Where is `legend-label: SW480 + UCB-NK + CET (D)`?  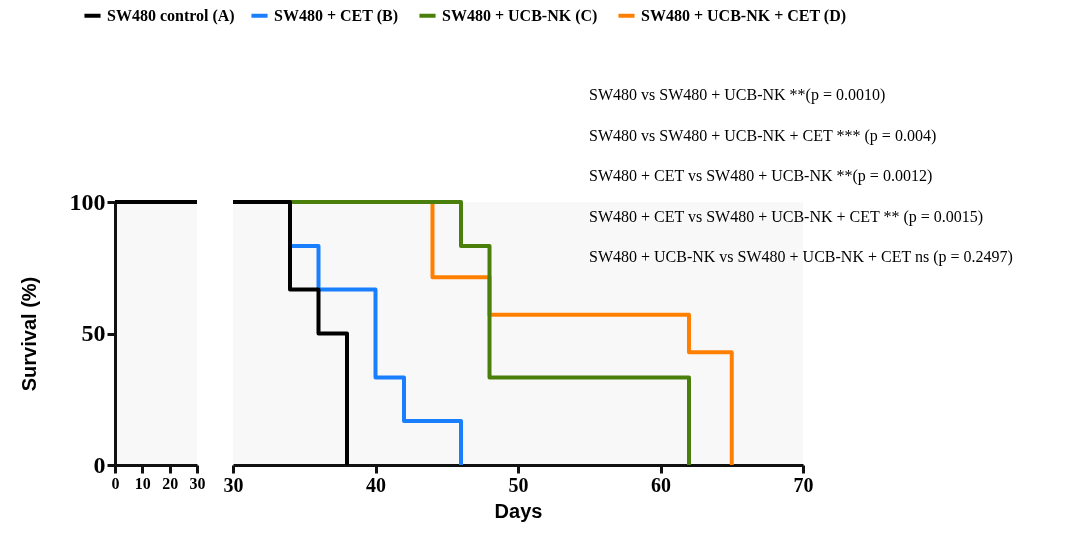
legend-label: SW480 + UCB-NK + CET (D) is located at coordinates (744, 15).